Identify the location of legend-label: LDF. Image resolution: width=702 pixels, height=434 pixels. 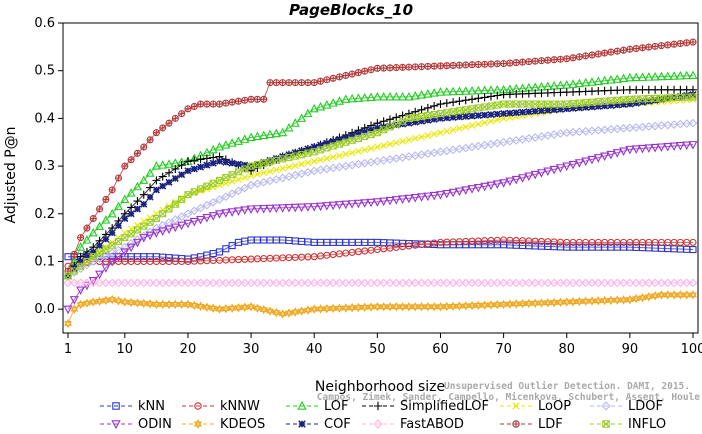
(550, 424).